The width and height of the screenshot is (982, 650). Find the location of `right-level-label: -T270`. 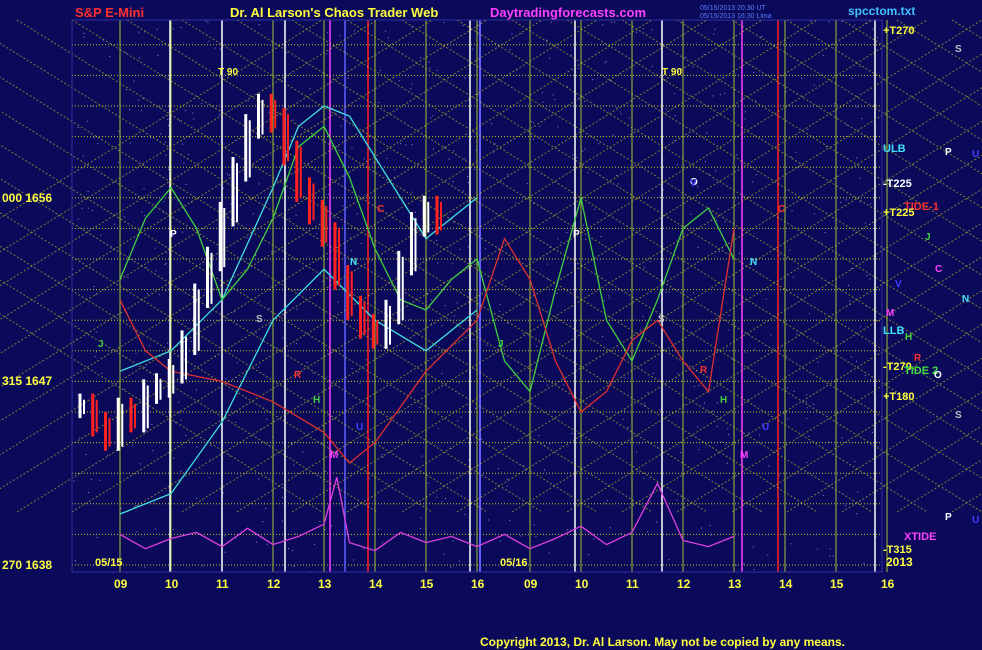

right-level-label: -T270 is located at coordinates (897, 367).